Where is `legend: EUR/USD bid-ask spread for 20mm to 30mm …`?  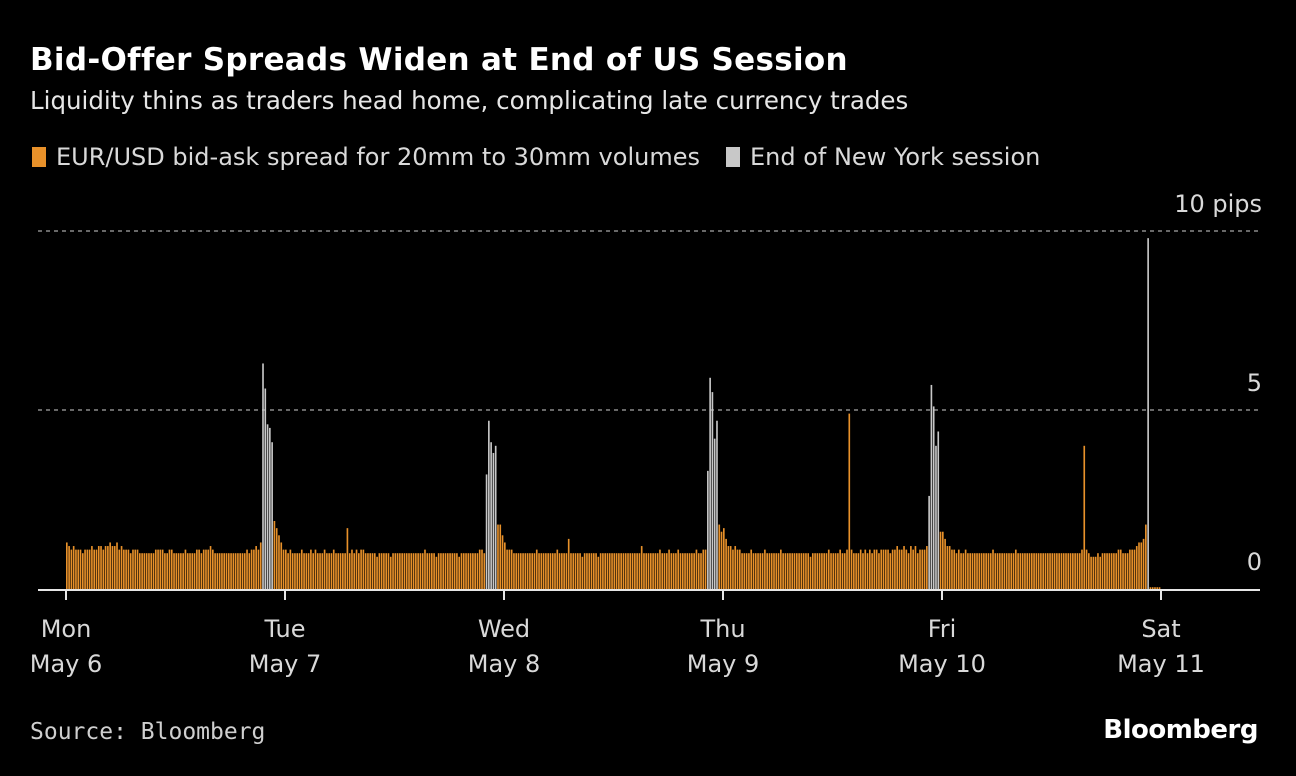 legend: EUR/USD bid-ask spread for 20mm to 30mm … is located at coordinates (549, 157).